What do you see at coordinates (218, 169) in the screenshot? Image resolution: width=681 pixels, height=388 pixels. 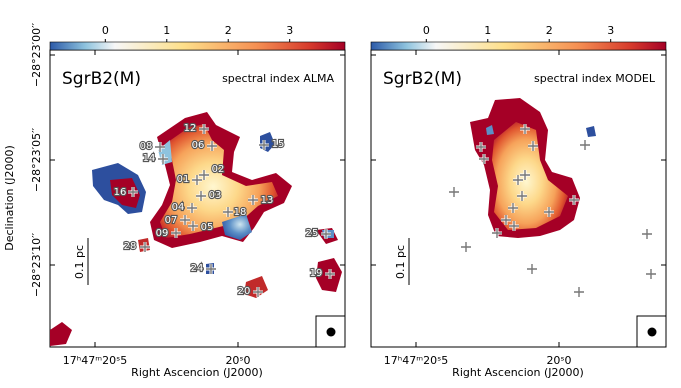 I see `source-label: 02` at bounding box center [218, 169].